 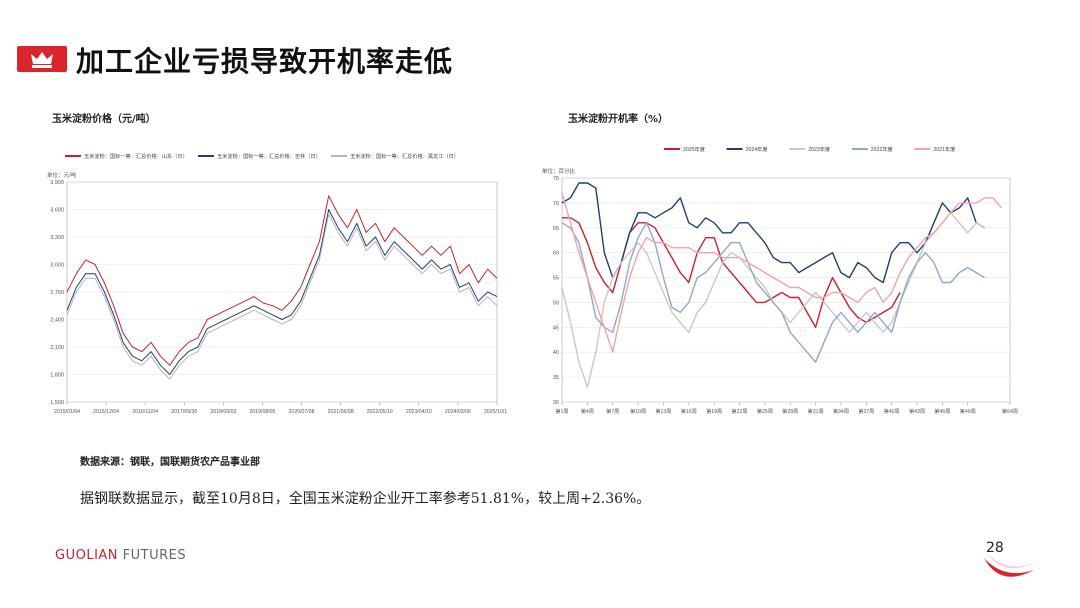 I want to click on x-tick-label: 第16周, so click(x=689, y=411).